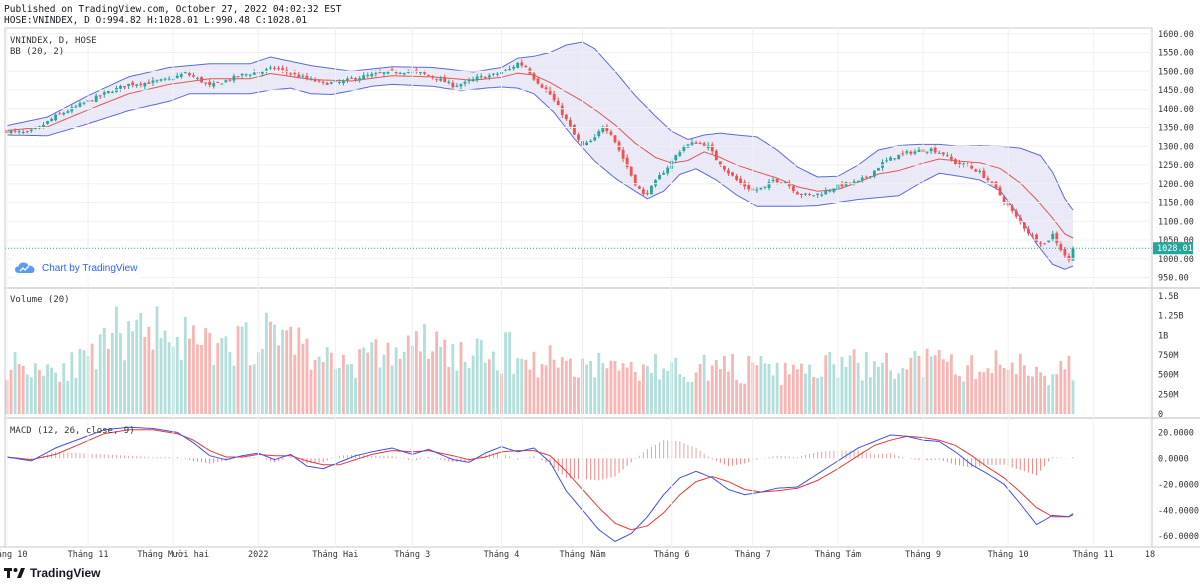  What do you see at coordinates (1176, 433) in the screenshot?
I see `macd-axis-label: 20.0000` at bounding box center [1176, 433].